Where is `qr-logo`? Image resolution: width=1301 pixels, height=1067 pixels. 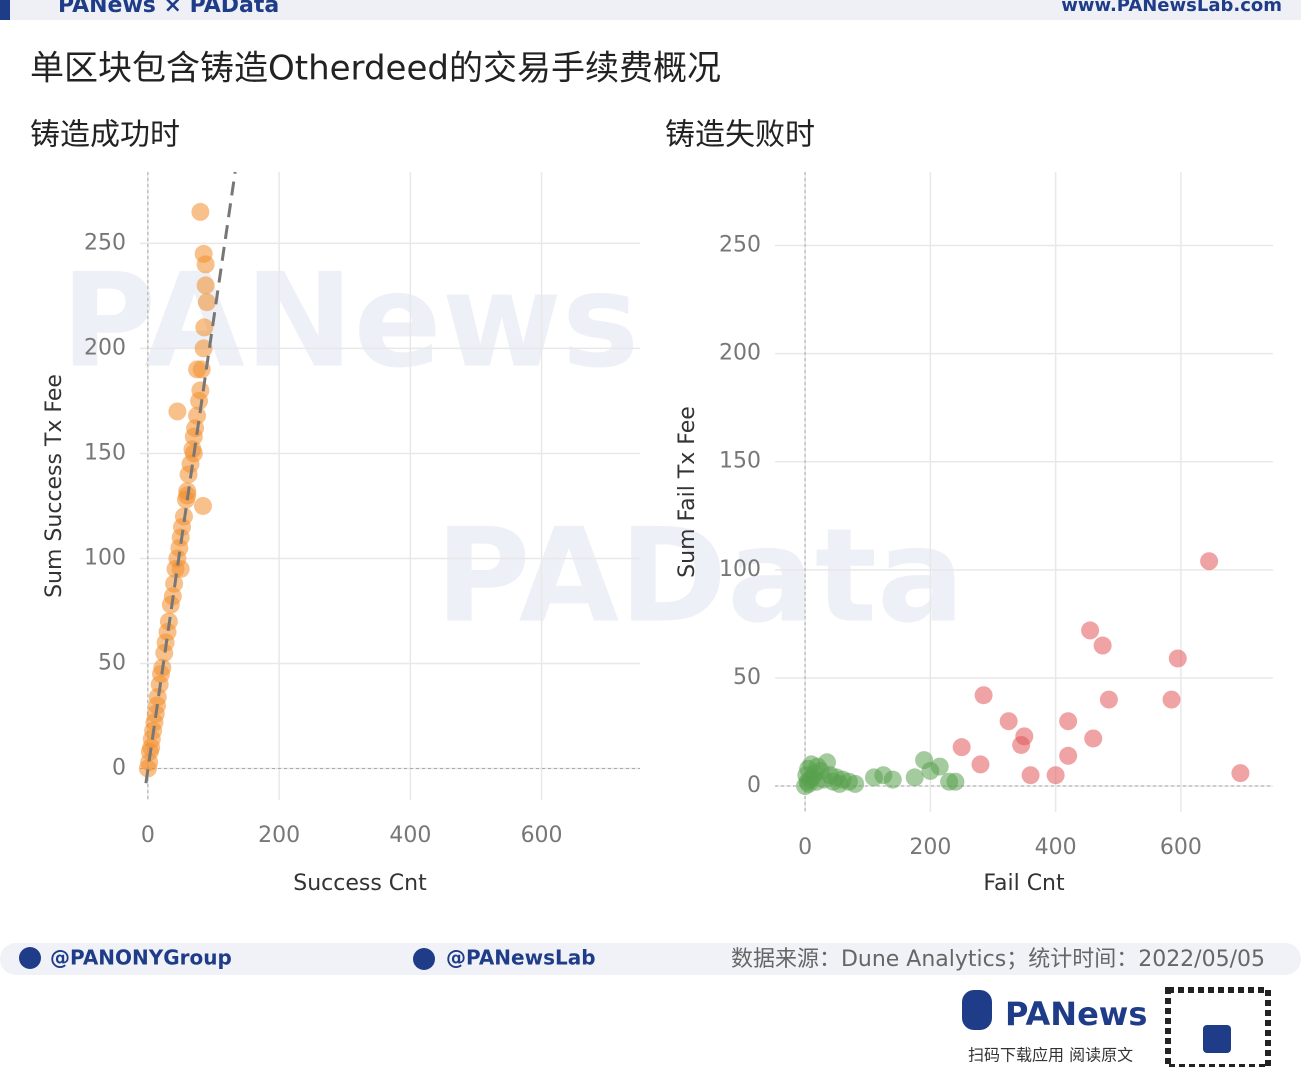
qr-logo is located at coordinates (1217, 1039).